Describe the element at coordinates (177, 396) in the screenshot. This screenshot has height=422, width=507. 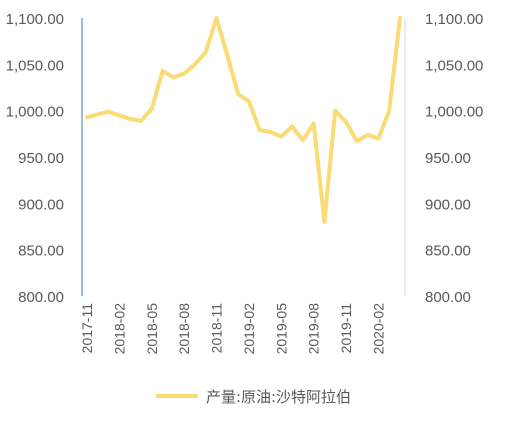
I see `legend-swatch` at that location.